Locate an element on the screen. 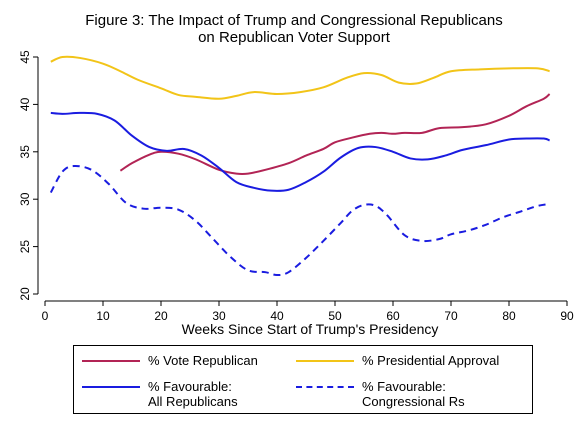  legend-swatch-favourable-all-republicans is located at coordinates (111, 386).